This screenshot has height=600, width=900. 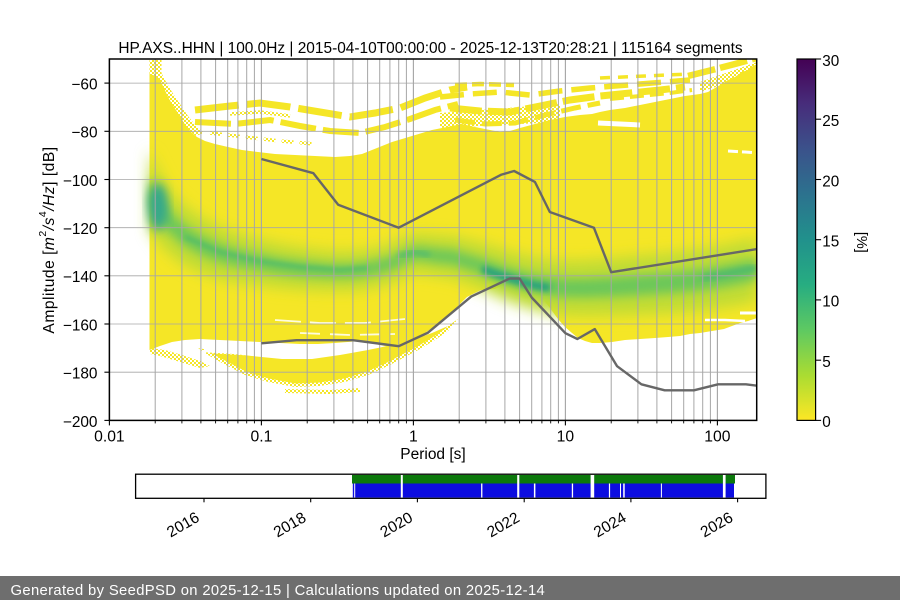 I want to click on svg-text: 0, so click(x=826, y=422).